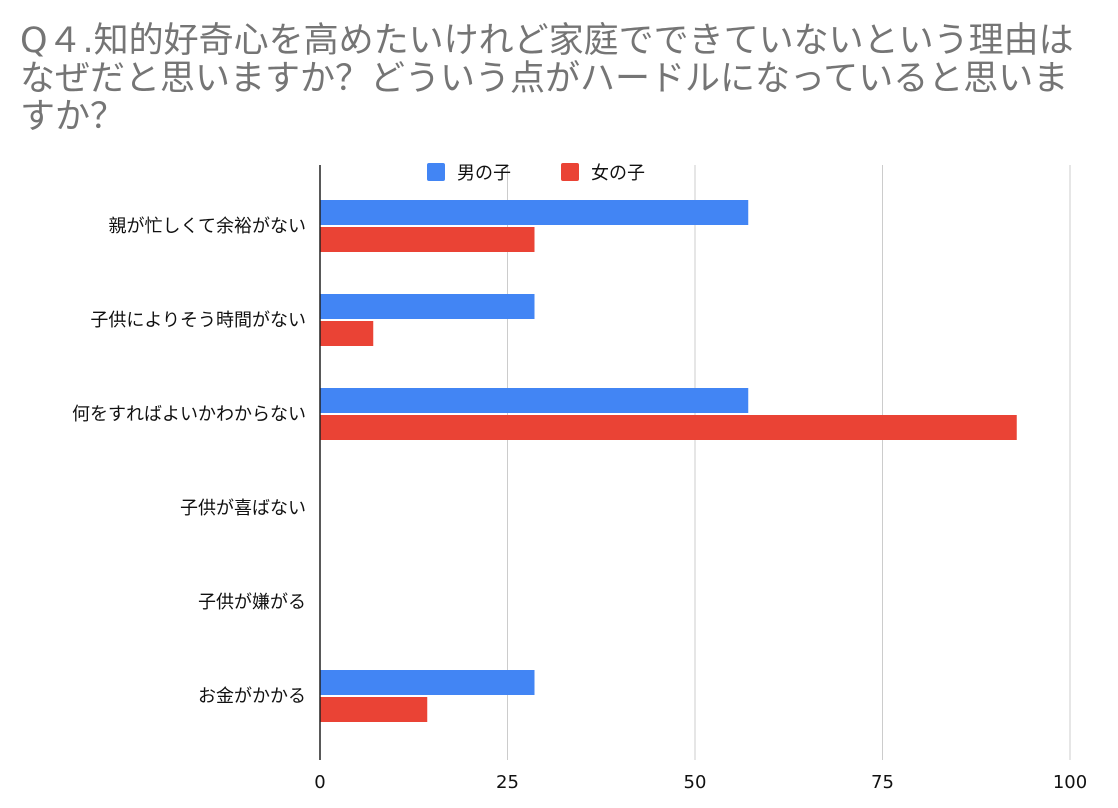  I want to click on category-label: 子供が嫌がる, so click(252, 602).